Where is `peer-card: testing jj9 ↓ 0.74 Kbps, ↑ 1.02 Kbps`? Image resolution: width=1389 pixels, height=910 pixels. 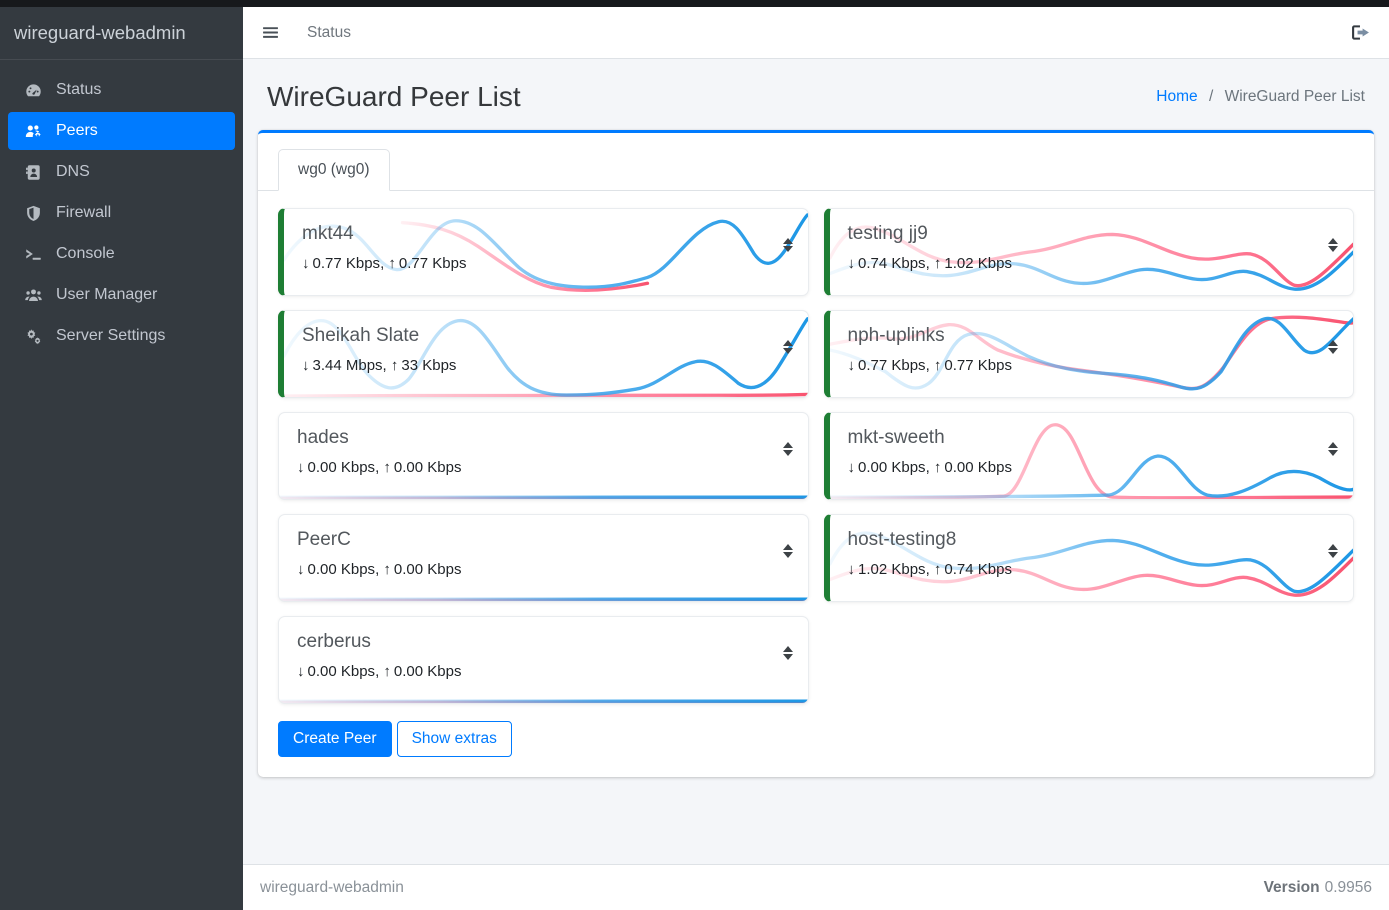 peer-card: testing jj9 ↓ 0.74 Kbps, ↑ 1.02 Kbps is located at coordinates (1088, 252).